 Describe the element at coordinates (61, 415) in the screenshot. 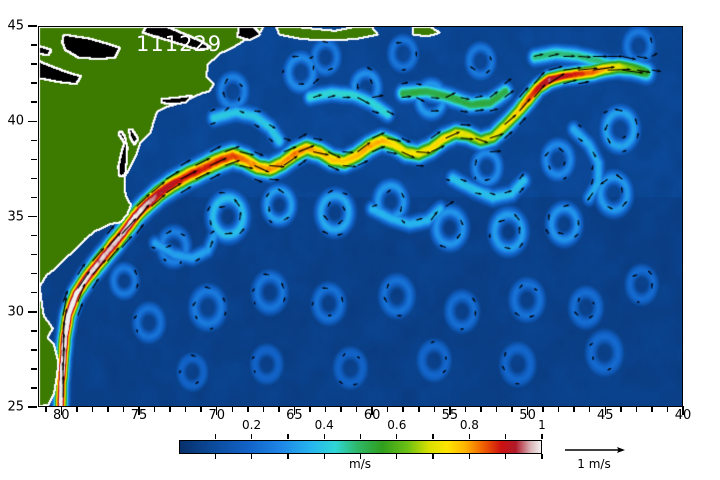

I see `x-axis-label: 80` at that location.